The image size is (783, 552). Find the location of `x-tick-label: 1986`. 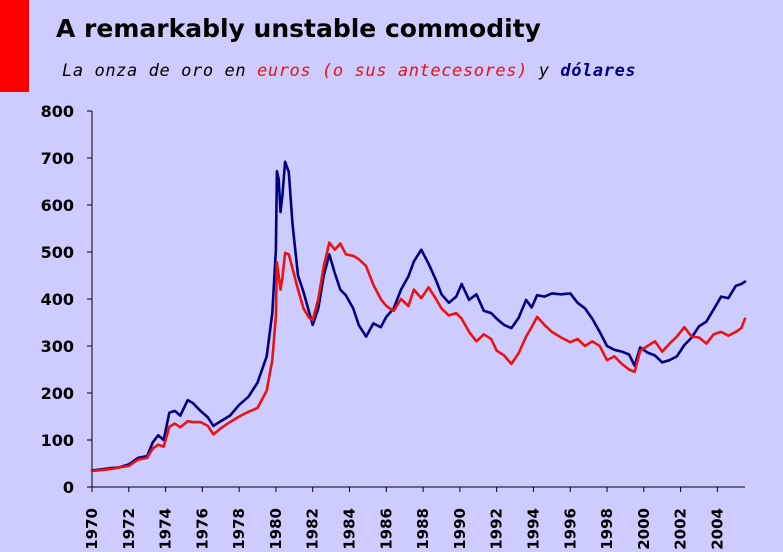

x-tick-label: 1986 is located at coordinates (386, 529).